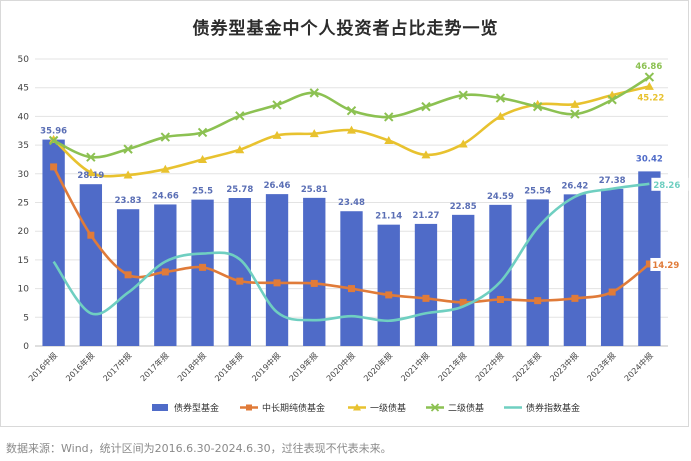 The width and height of the screenshot is (691, 461). Describe the element at coordinates (165, 196) in the screenshot. I see `bar-data-label: 24.66` at that location.